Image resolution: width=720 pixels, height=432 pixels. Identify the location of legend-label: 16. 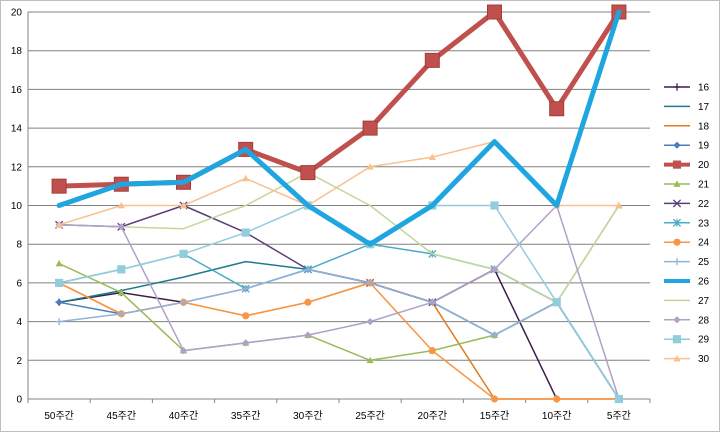
(704, 88).